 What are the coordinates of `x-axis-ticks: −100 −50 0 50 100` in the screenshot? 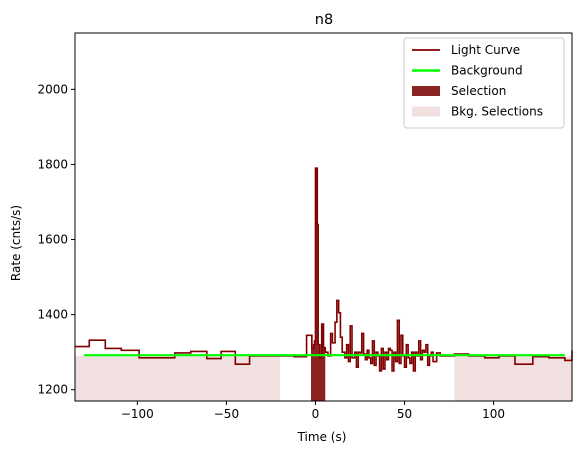 It's located at (313, 411).